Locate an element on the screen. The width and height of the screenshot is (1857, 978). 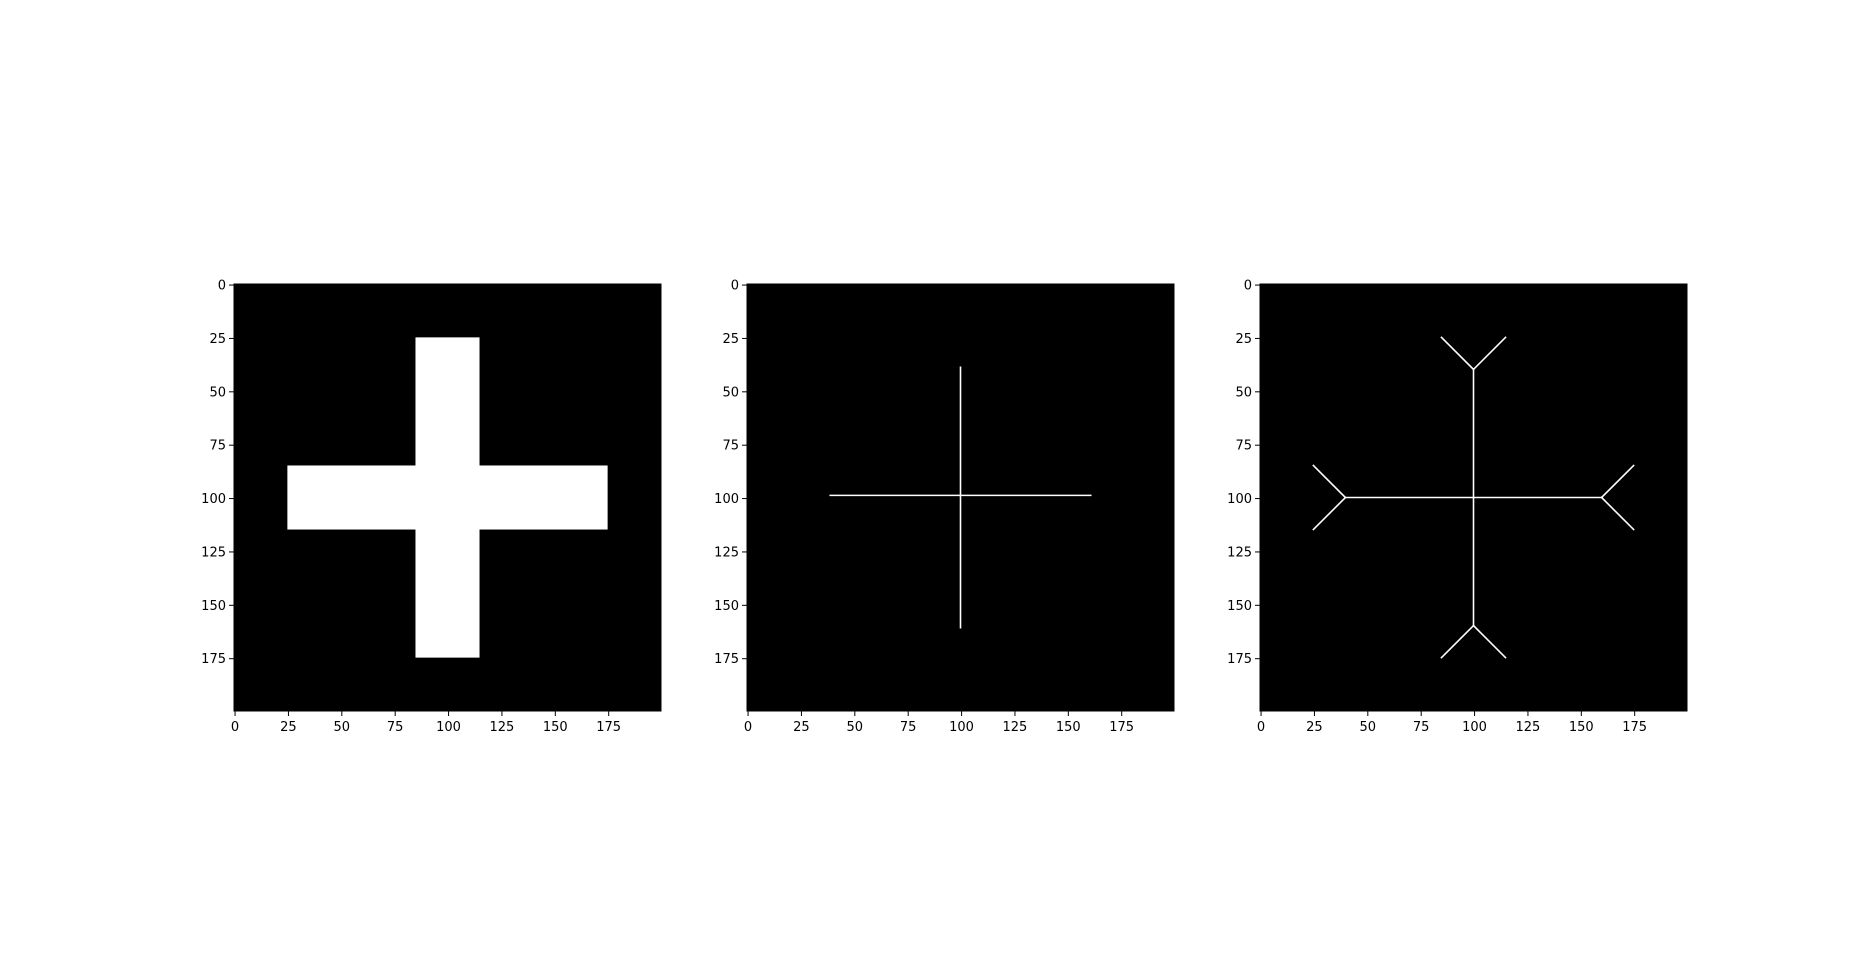
panel-skeleton: 0 25 50 75 100 125 150 175 0 25 50 75 100 125 150 175 is located at coordinates (944, 507).